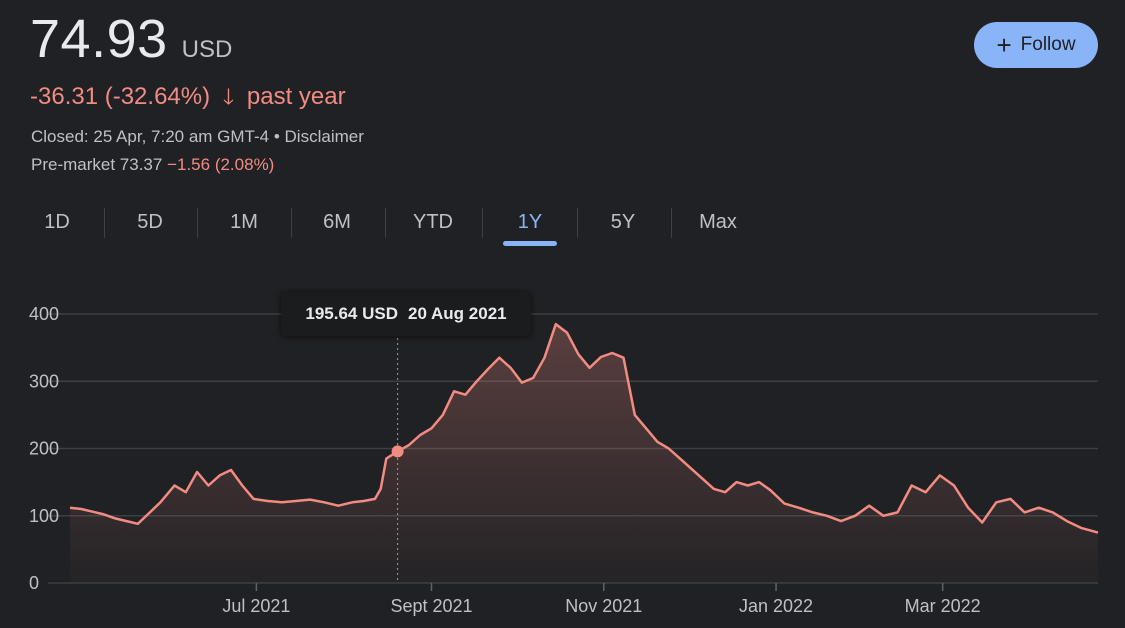 This screenshot has width=1125, height=628. Describe the element at coordinates (150, 221) in the screenshot. I see `tab-5d: 5D` at that location.